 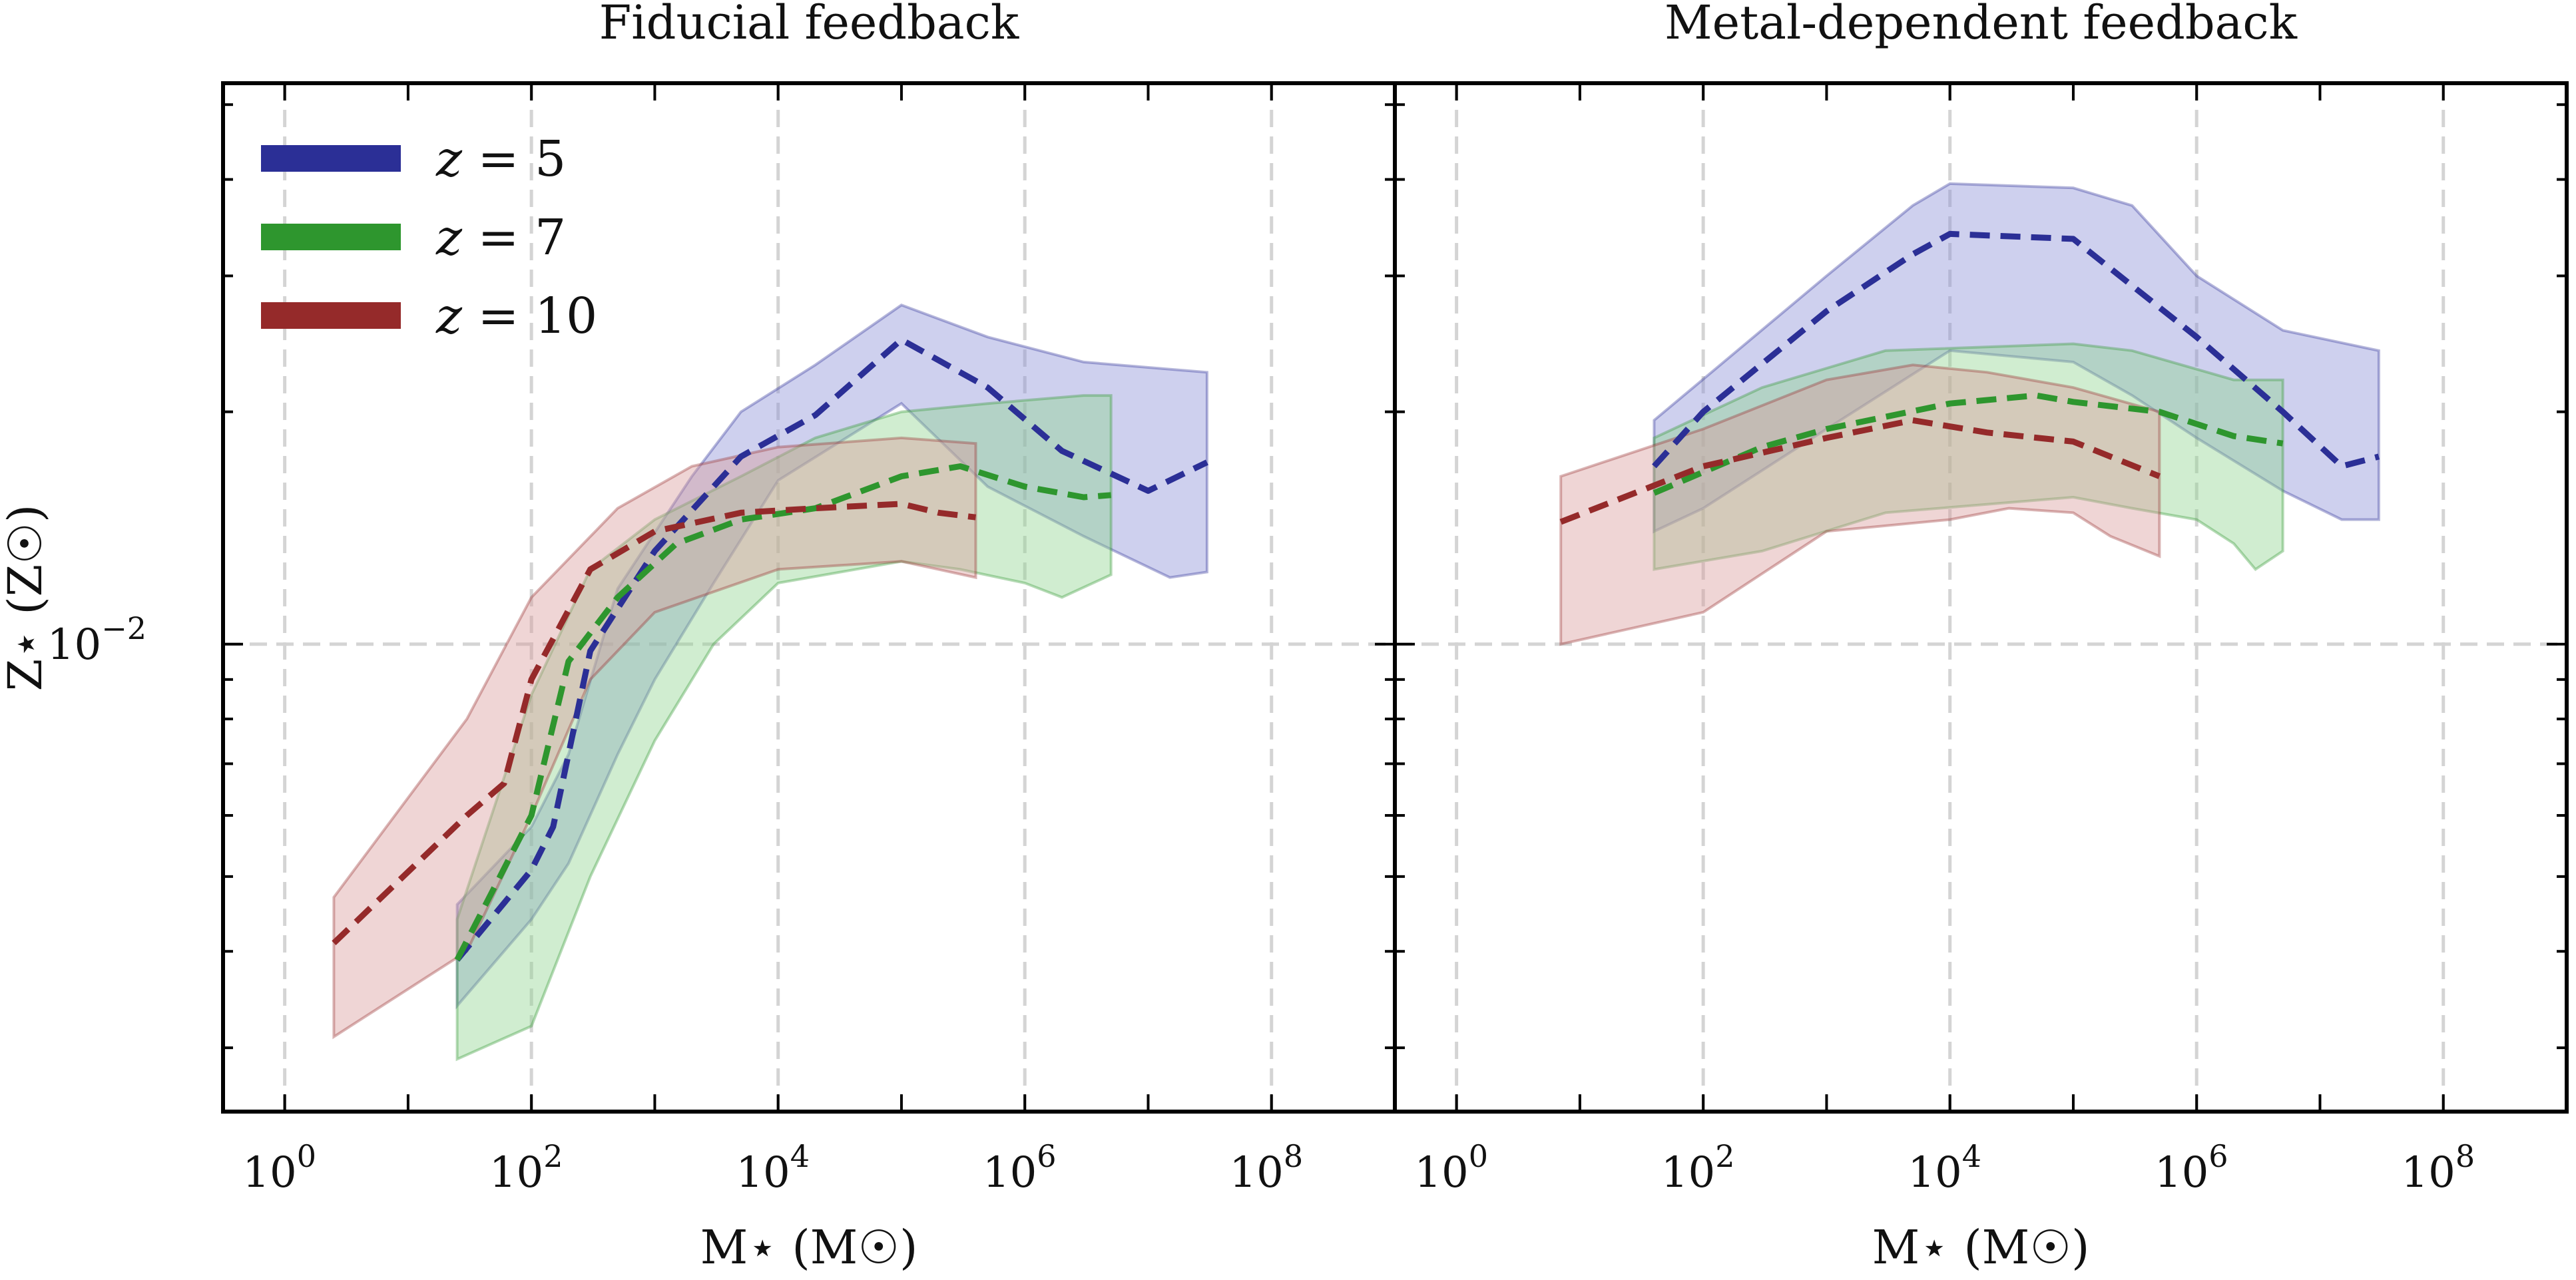 I want to click on median-line-z7-panel0, so click(x=783, y=712).